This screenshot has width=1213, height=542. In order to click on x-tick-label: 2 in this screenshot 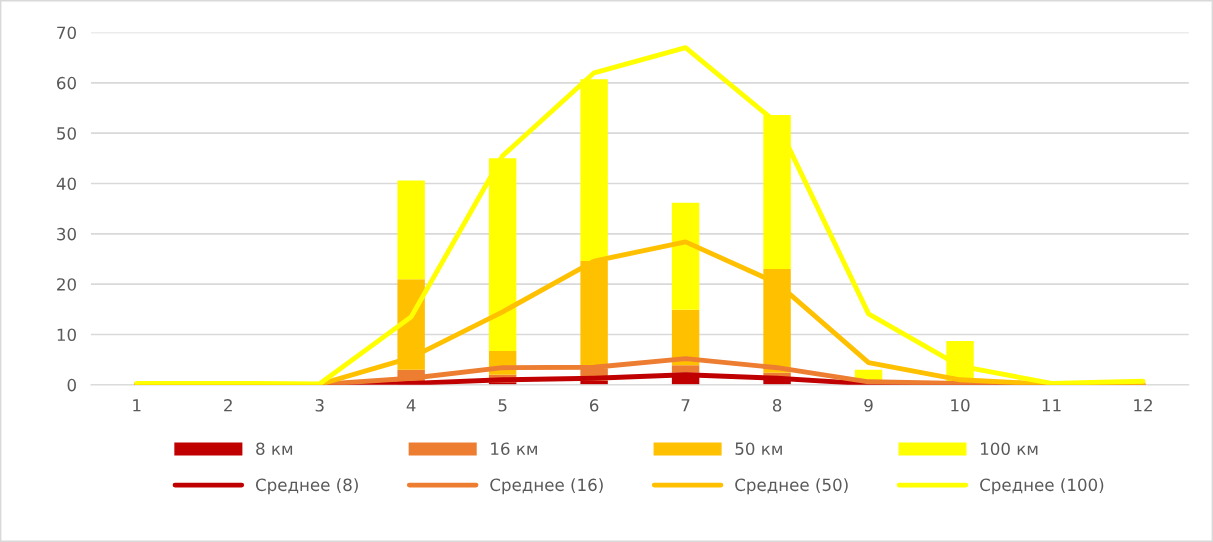, I will do `click(228, 405)`.